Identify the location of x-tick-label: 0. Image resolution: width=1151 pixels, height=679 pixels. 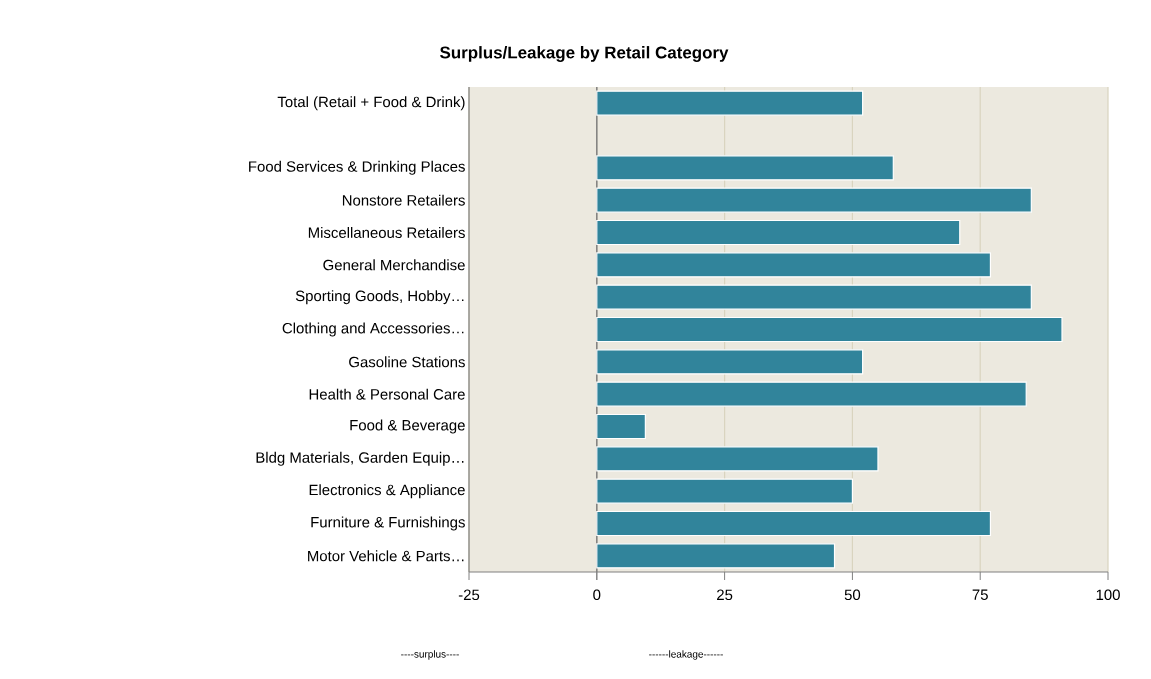
(597, 595).